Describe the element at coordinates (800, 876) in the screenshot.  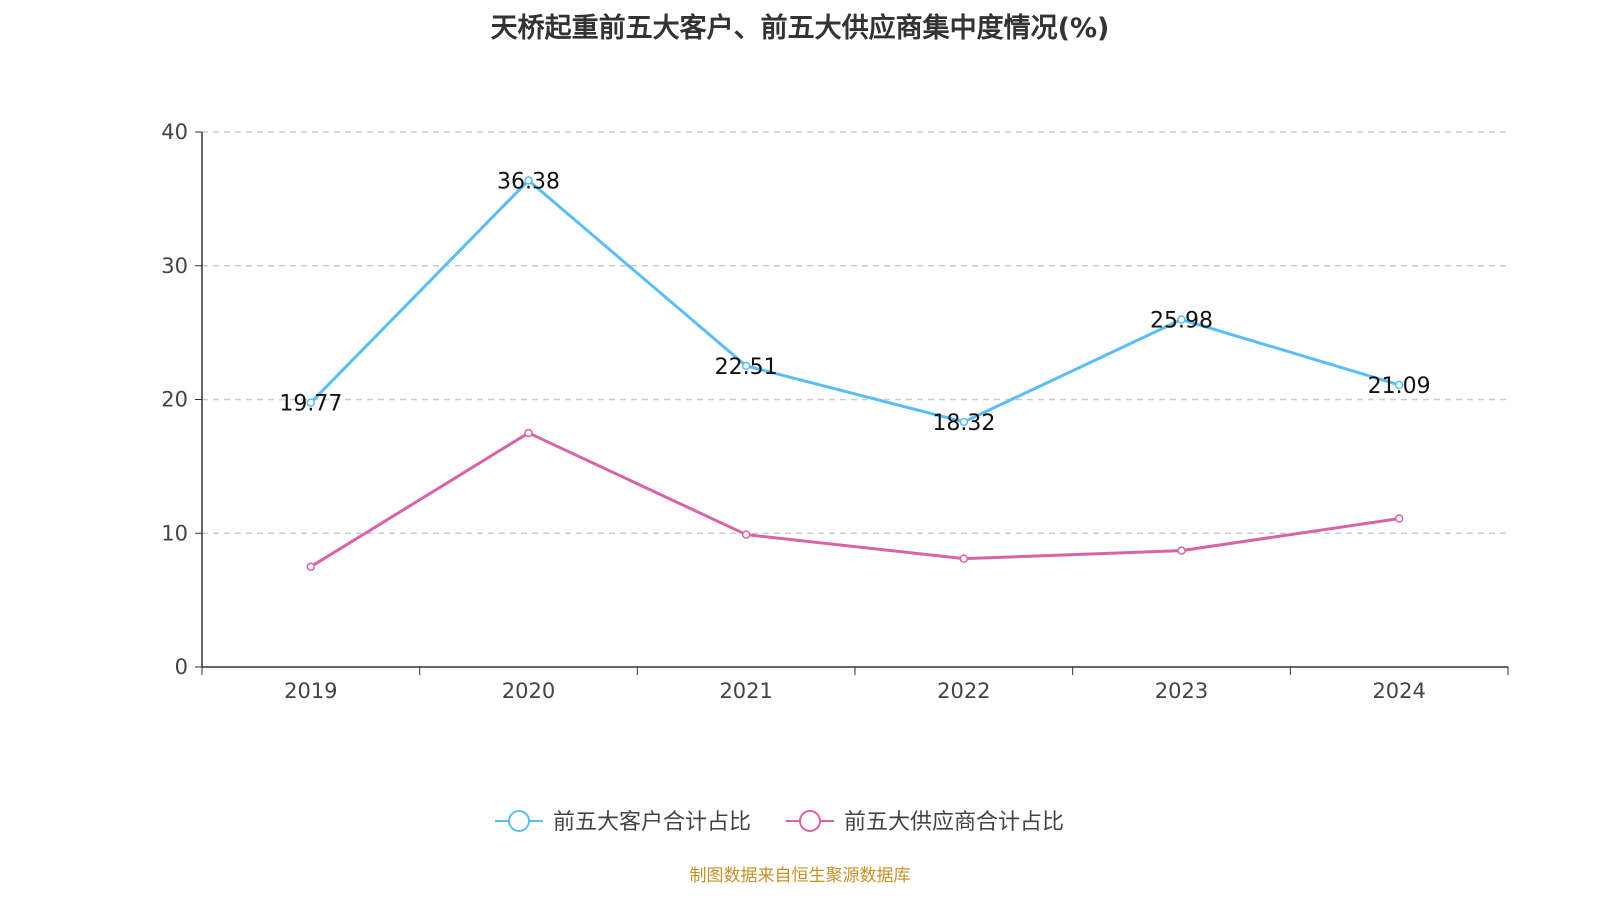
I see `source-note: 制图数据来自恒生聚源数据库` at that location.